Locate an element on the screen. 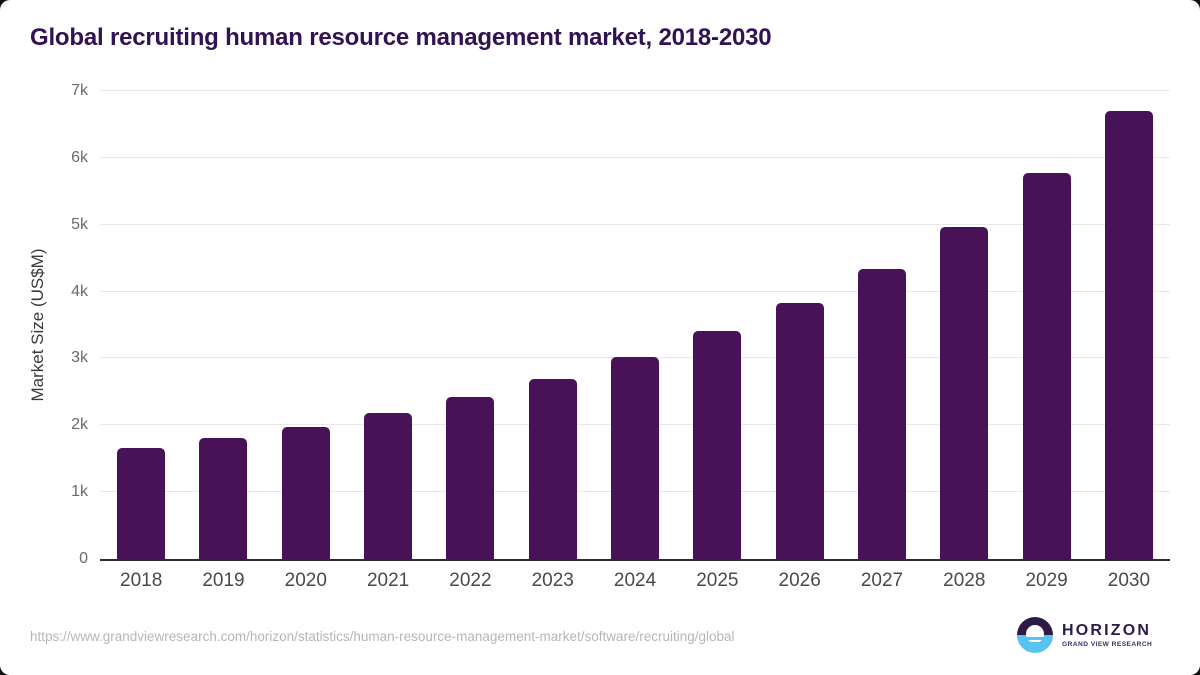  x-tick-label: 2030 is located at coordinates (1129, 580).